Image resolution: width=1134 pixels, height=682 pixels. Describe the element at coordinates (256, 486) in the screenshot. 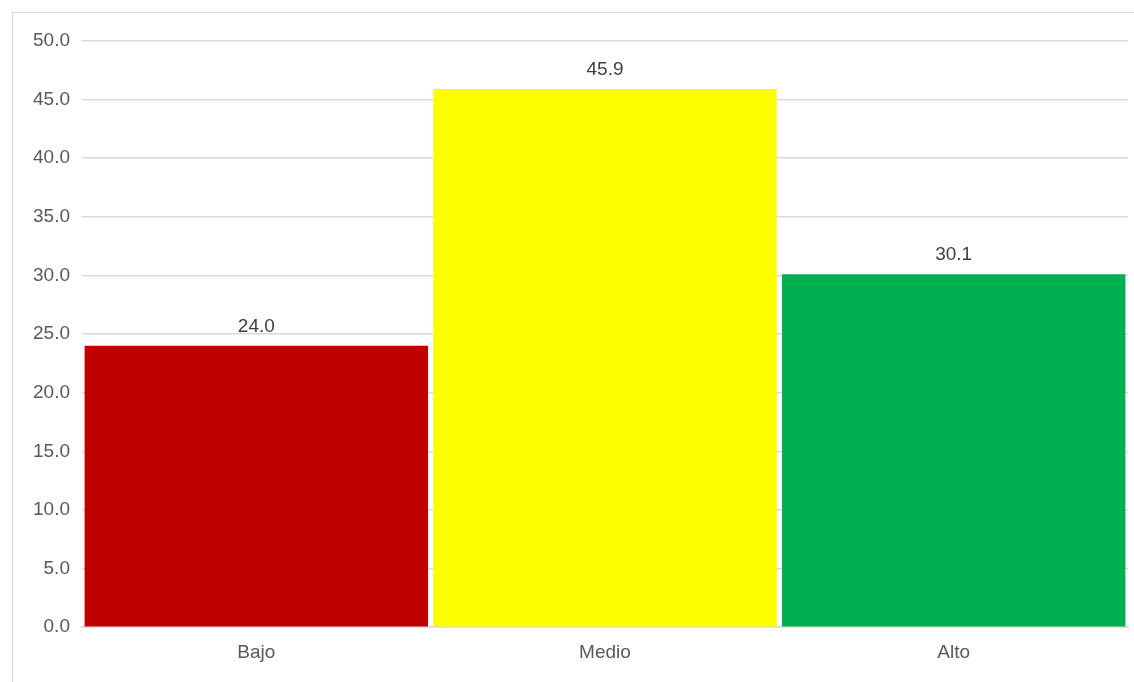

I see `bar` at that location.